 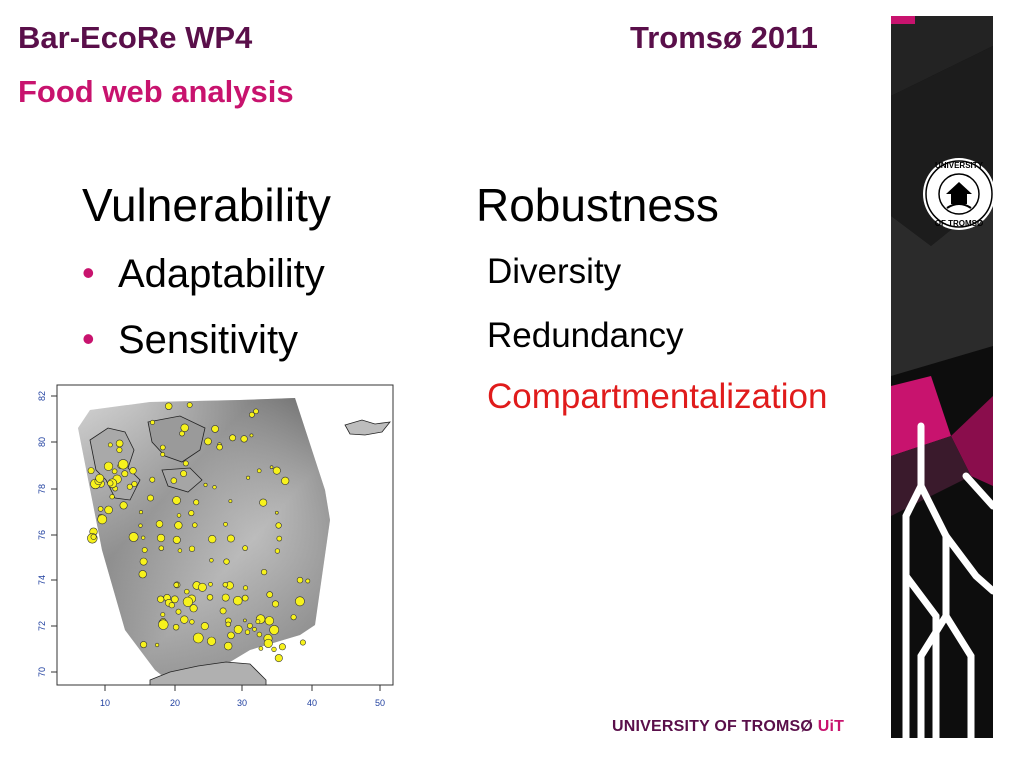 I want to click on x-tick-label: 50, so click(x=380, y=703).